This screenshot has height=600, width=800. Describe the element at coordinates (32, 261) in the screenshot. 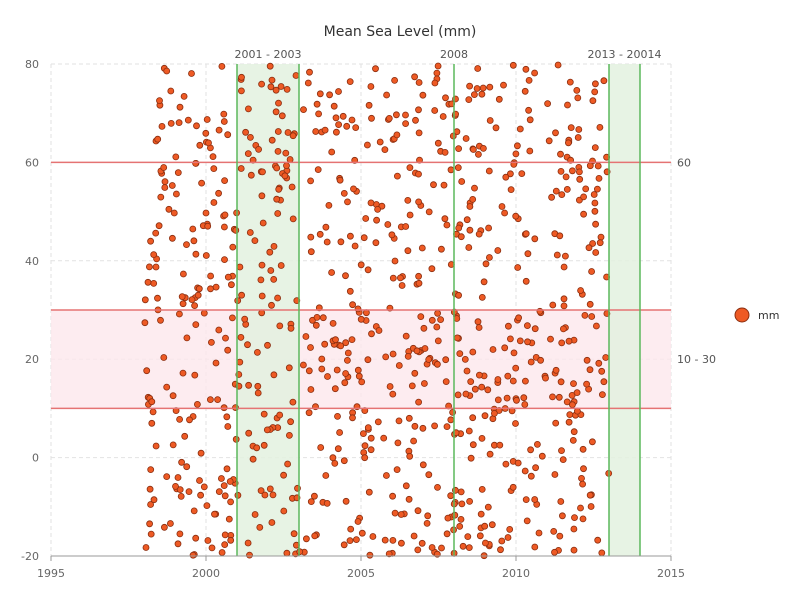

I see `y-tick-label: 40` at that location.